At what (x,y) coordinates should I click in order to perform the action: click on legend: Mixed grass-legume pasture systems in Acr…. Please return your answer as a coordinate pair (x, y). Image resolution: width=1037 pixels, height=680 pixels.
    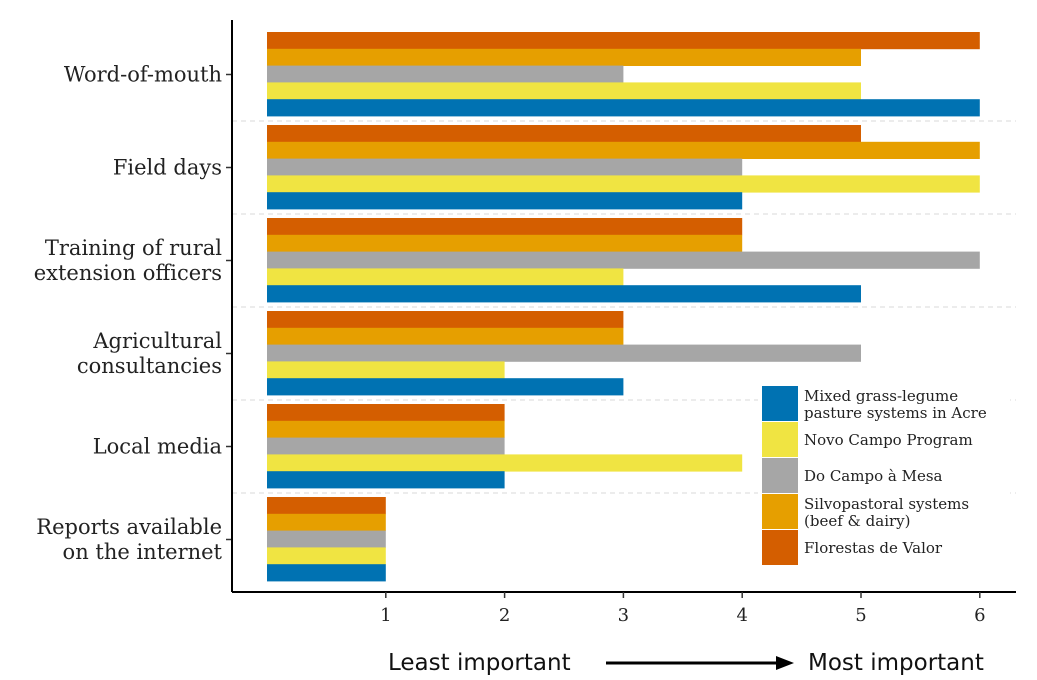
    Looking at the image, I should click on (884, 477).